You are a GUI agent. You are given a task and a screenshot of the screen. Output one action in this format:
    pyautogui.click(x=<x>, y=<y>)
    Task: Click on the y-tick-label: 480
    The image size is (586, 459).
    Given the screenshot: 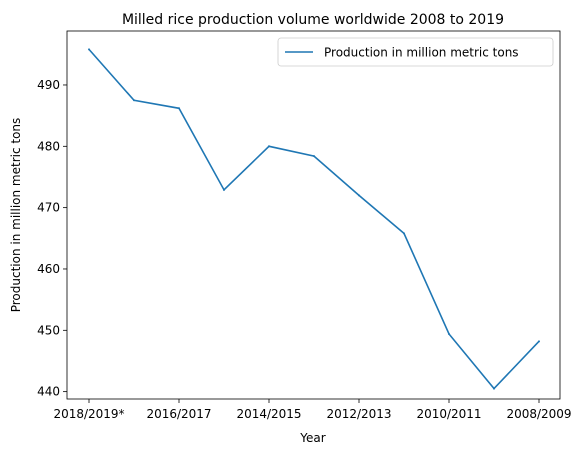 What is the action you would take?
    pyautogui.click(x=48, y=146)
    